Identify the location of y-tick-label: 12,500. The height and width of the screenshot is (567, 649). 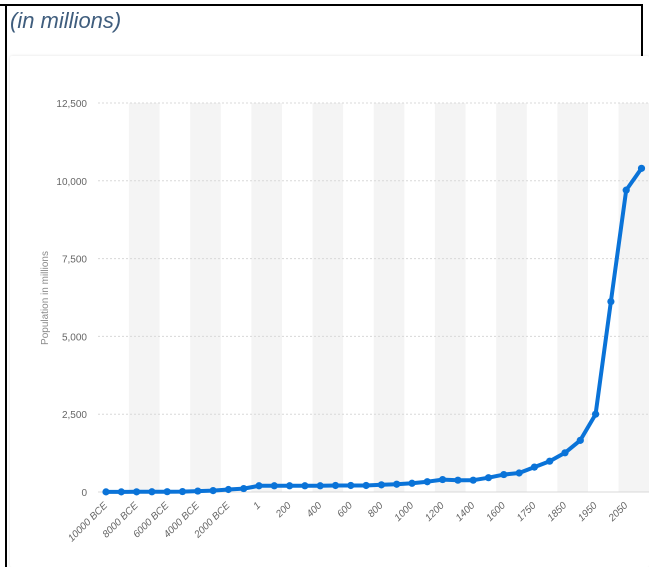
(71, 104).